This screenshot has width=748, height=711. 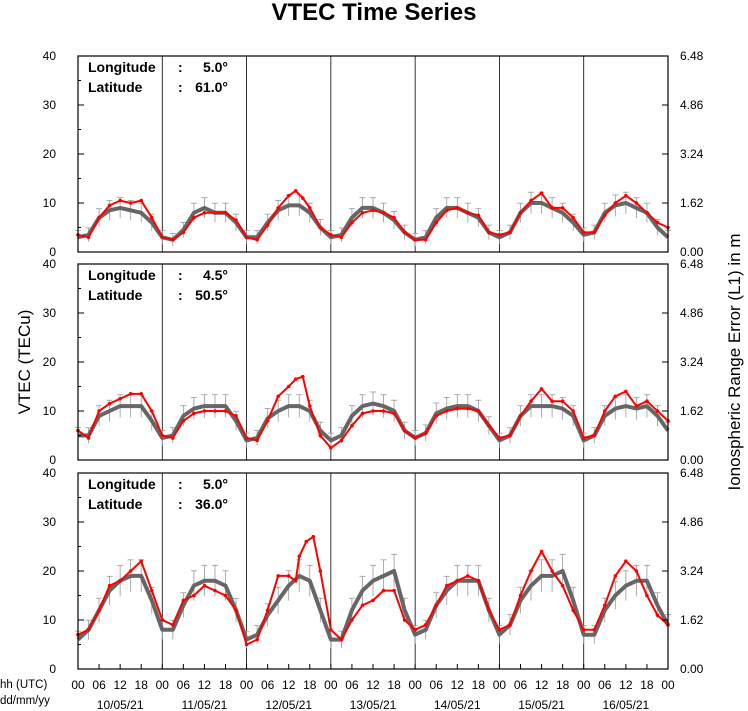 I want to click on y-tick-label-left: 20, so click(x=50, y=571).